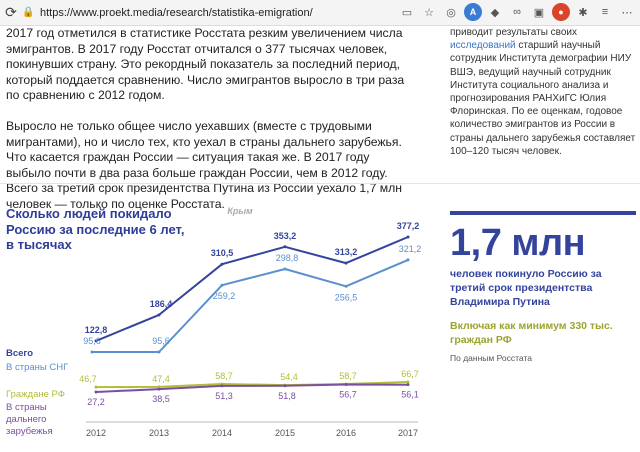  Describe the element at coordinates (539, 12) in the screenshot. I see `collections-icon: ▣` at that location.